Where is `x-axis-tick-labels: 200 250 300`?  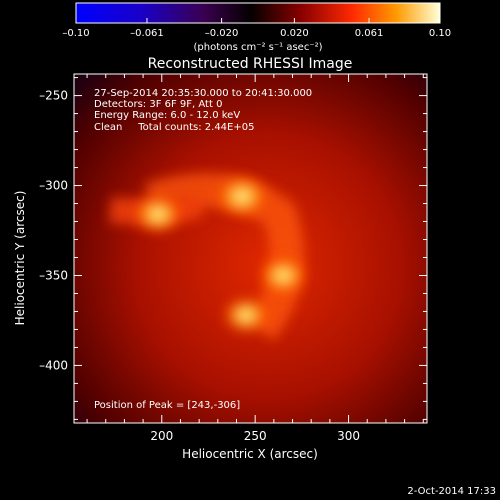
x-axis-tick-labels: 200 250 300 is located at coordinates (255, 436).